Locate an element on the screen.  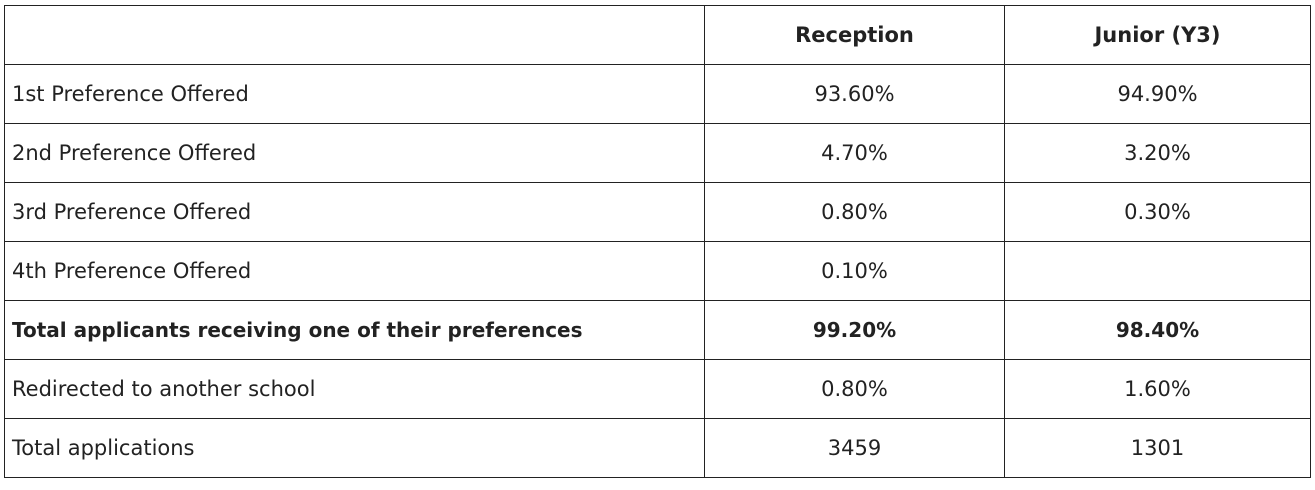
table-row: 1st Preference Offered 93.60% 94.90% is located at coordinates (657, 94).